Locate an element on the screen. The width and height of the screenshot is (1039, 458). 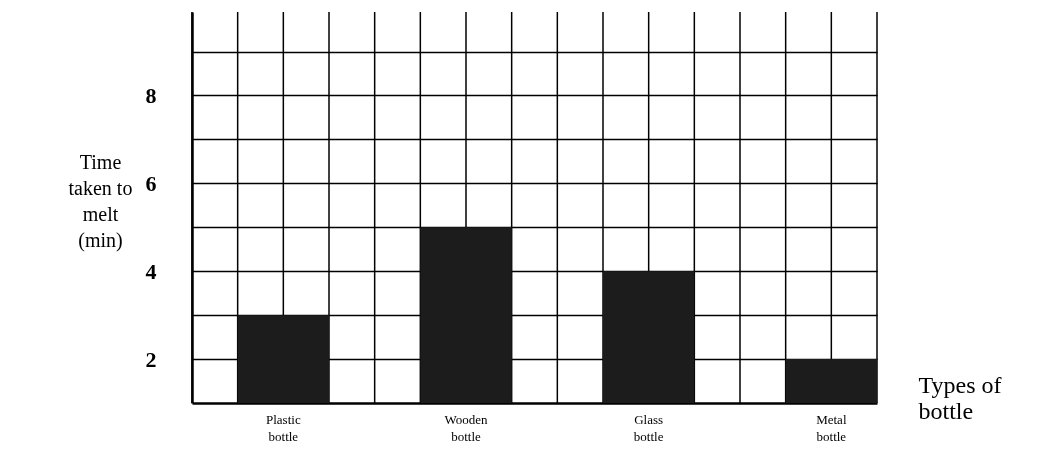
x-tick-label: Plastic bottle is located at coordinates (283, 427).